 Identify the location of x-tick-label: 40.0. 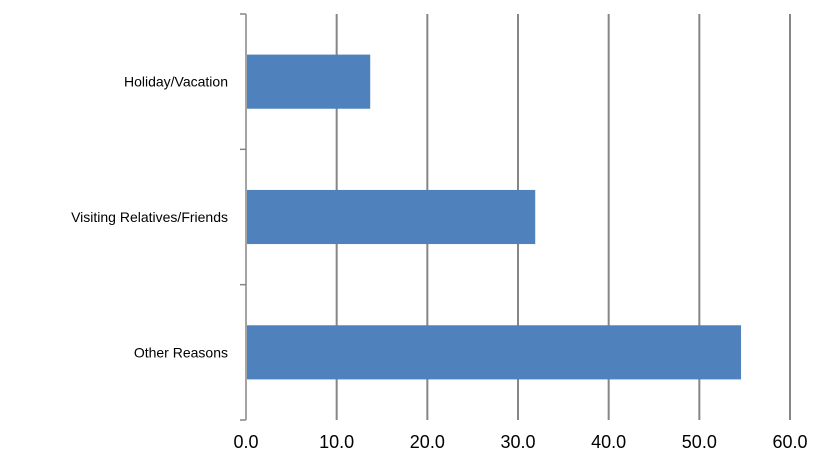
(608, 442).